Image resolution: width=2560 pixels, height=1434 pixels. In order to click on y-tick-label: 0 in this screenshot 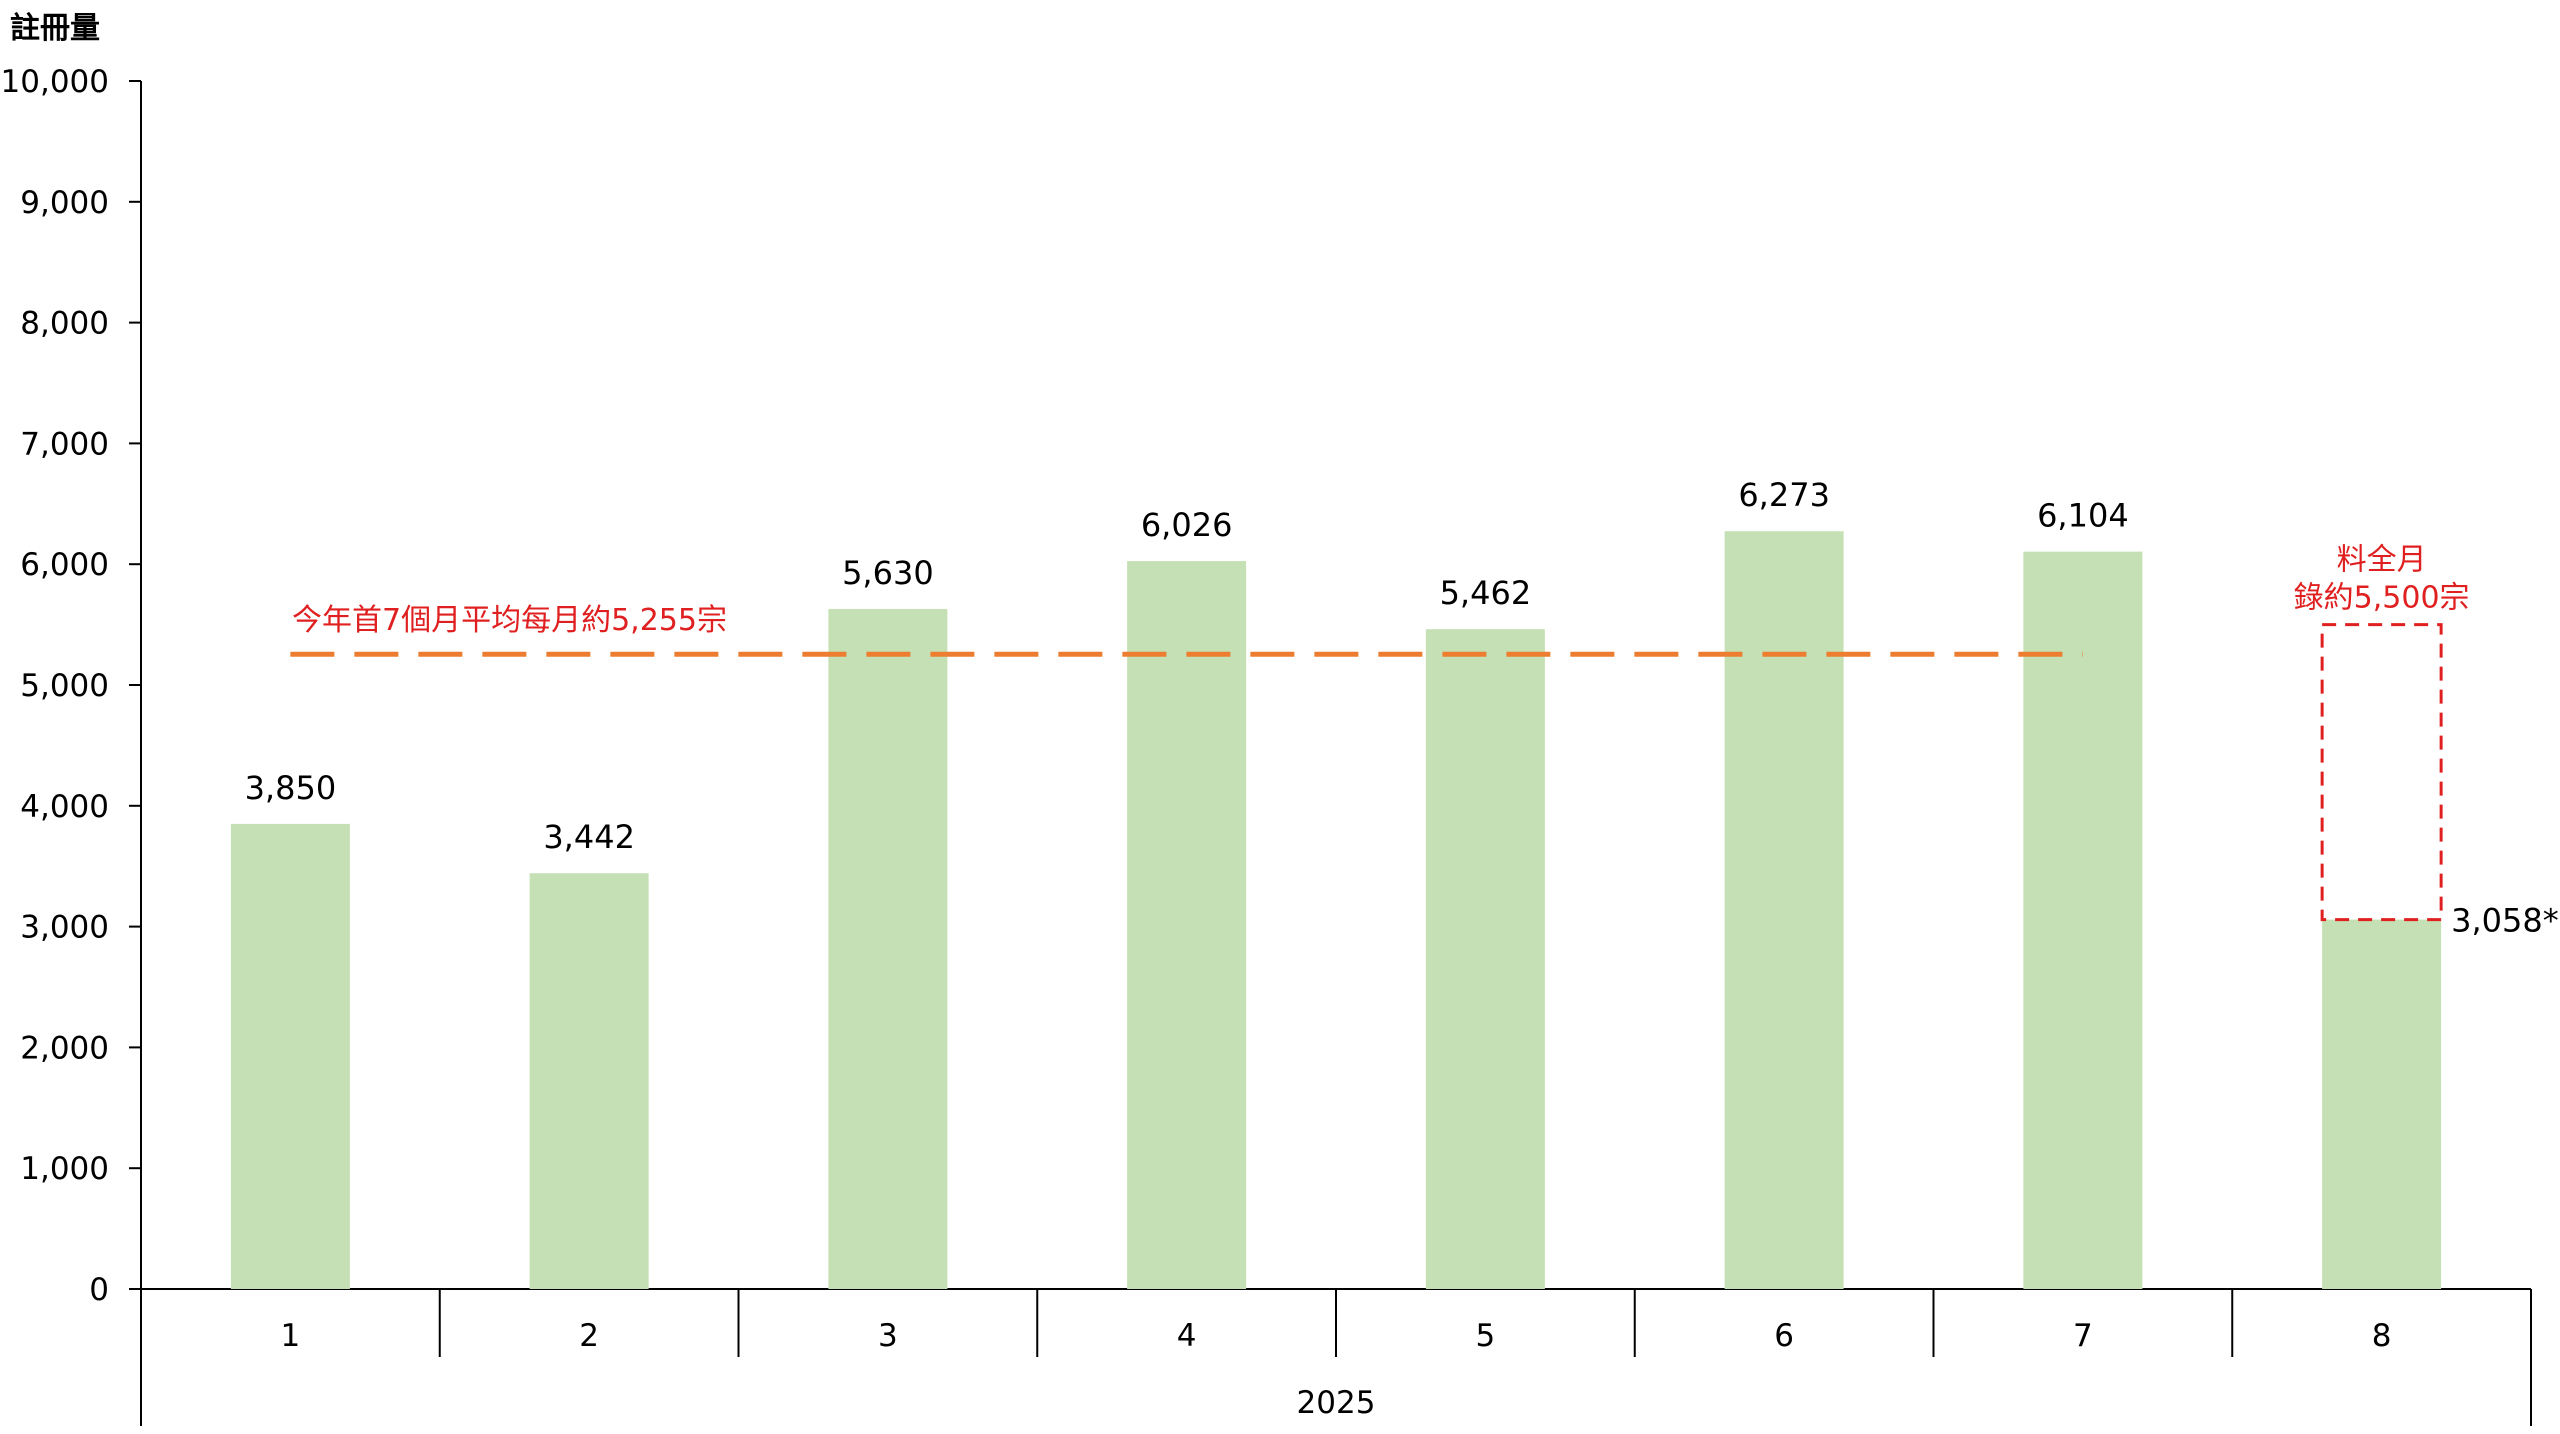, I will do `click(99, 1290)`.